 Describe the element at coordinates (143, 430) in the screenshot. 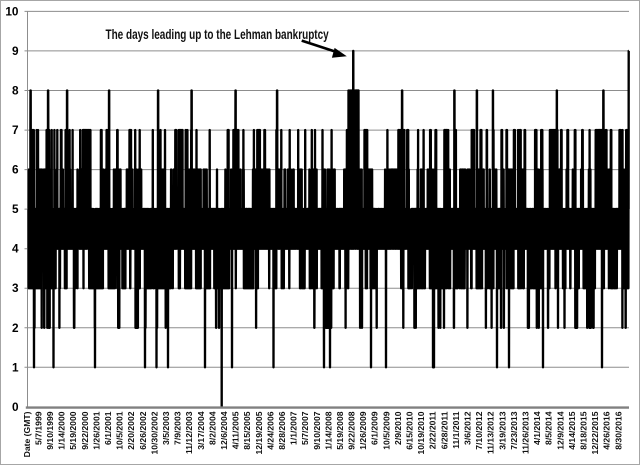

I see `svg-text: 6/26/2002` at that location.